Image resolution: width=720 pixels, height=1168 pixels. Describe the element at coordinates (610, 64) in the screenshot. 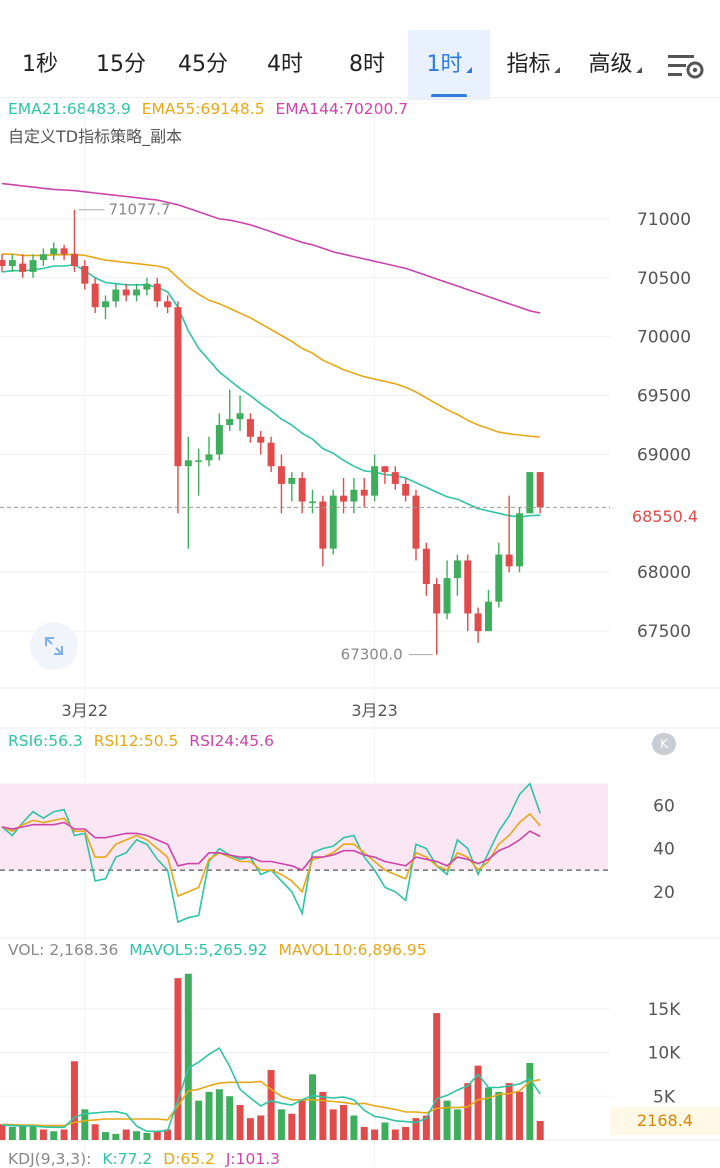

I see `tab-label: 高级` at that location.